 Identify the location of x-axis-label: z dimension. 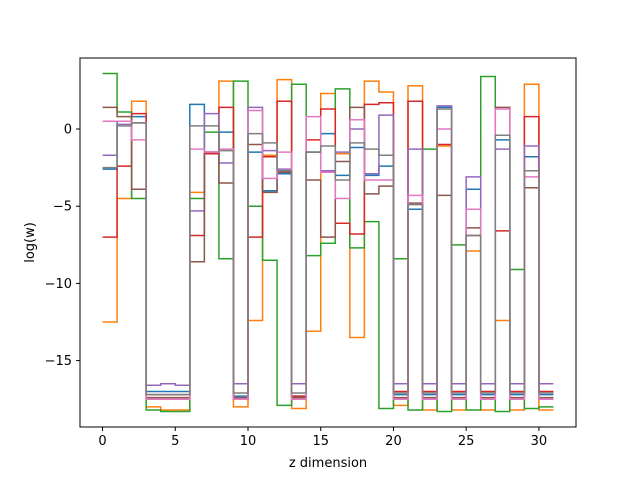
(328, 463).